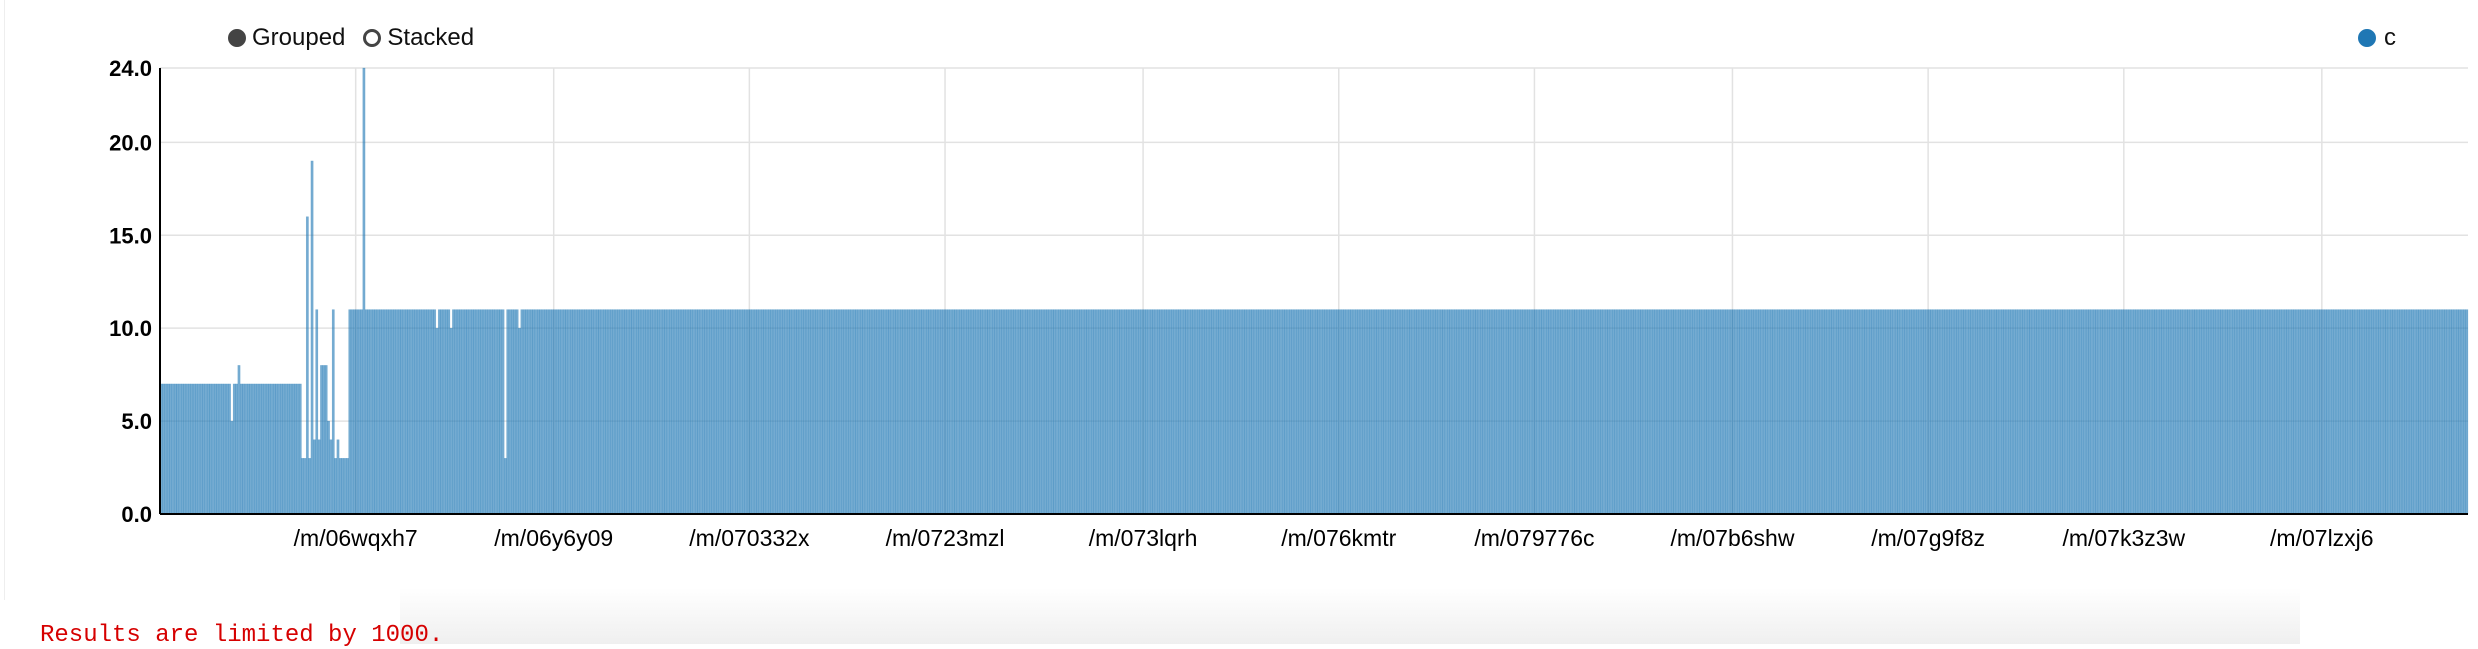  Describe the element at coordinates (2367, 38) in the screenshot. I see `series-legend-dot-icon` at that location.